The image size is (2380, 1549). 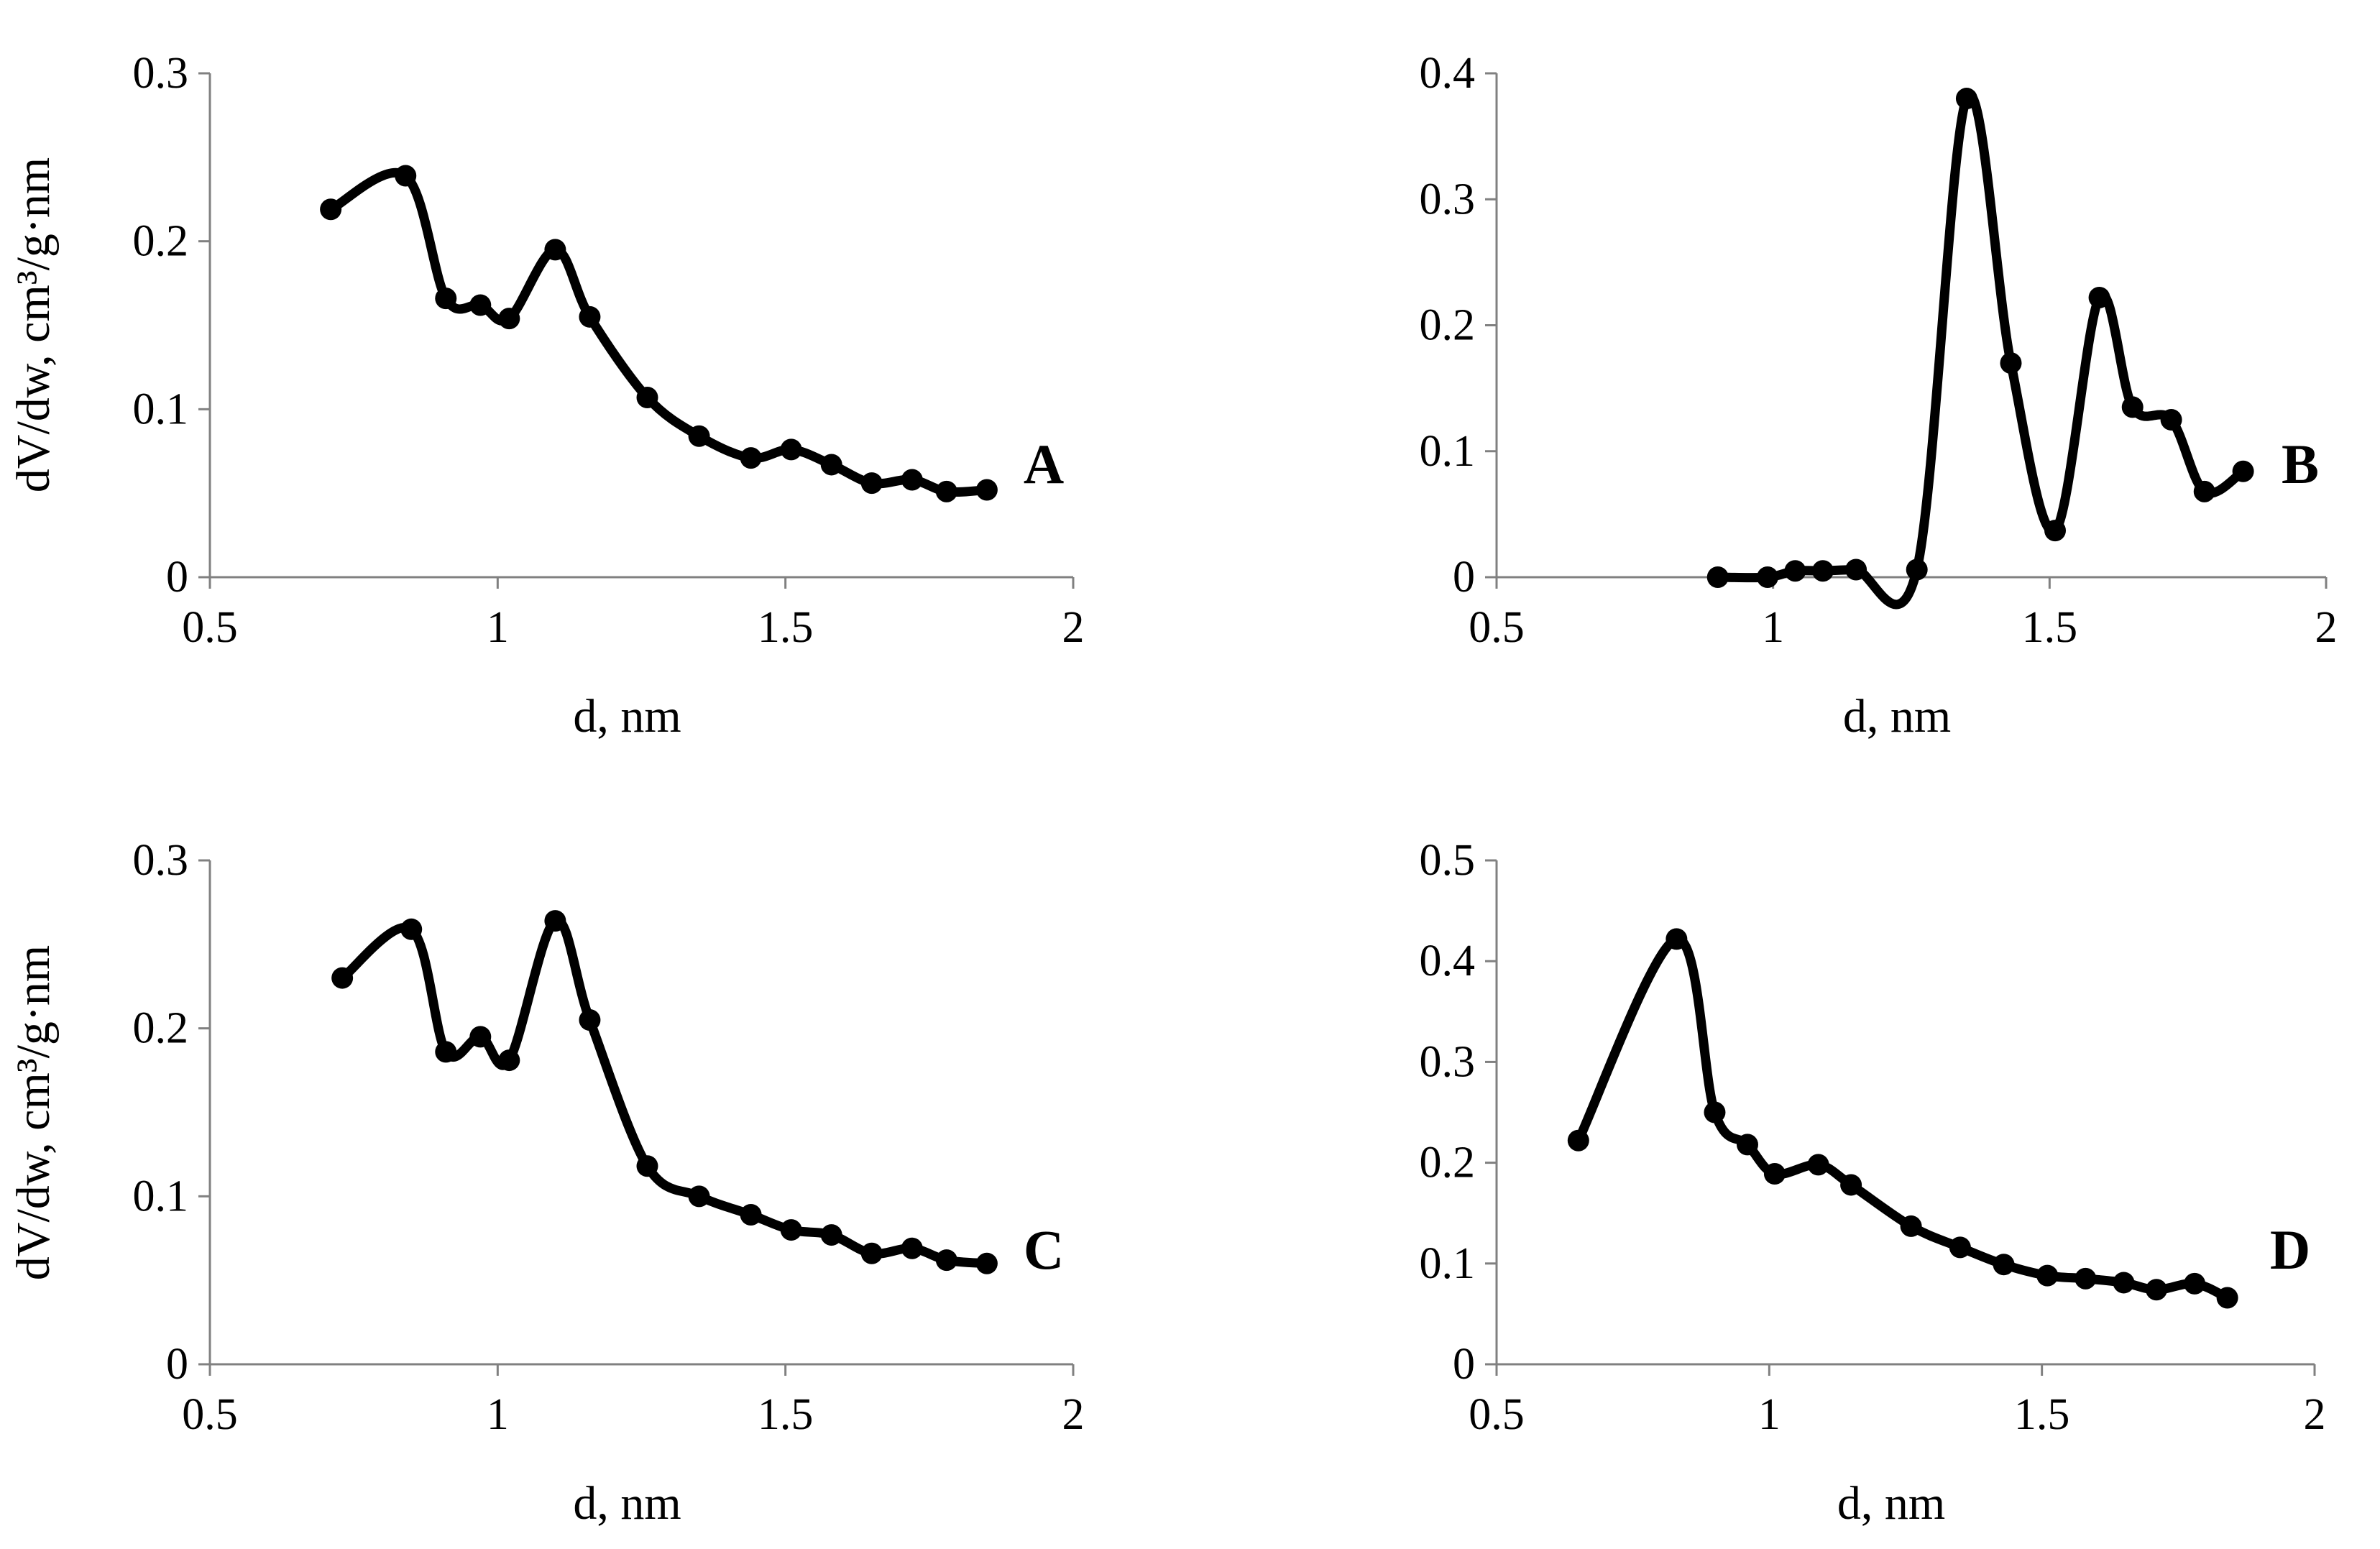 I want to click on y-tick-label: 0.4, so click(x=1448, y=73).